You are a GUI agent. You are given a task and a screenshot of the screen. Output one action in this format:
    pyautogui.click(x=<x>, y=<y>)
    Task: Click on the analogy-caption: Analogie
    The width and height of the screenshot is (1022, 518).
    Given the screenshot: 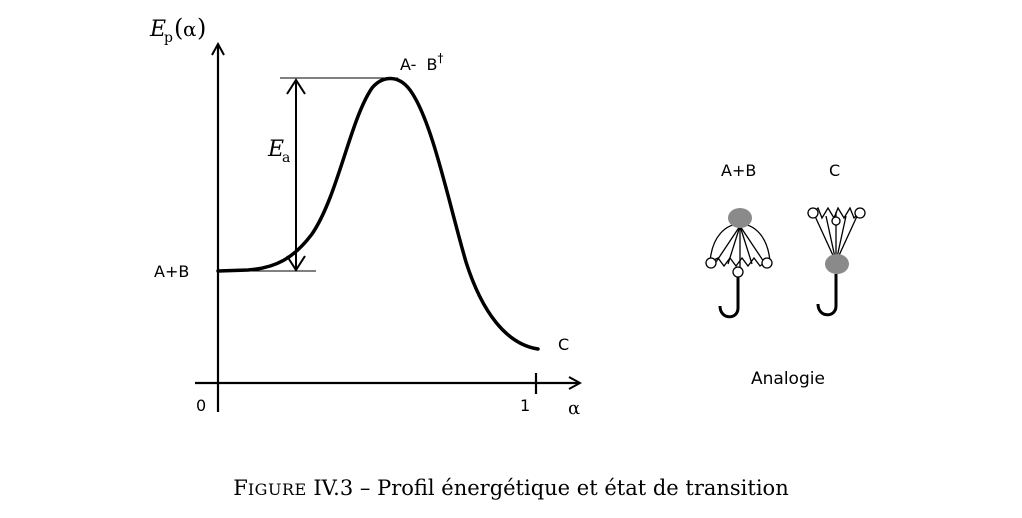 What is the action you would take?
    pyautogui.click(x=788, y=379)
    